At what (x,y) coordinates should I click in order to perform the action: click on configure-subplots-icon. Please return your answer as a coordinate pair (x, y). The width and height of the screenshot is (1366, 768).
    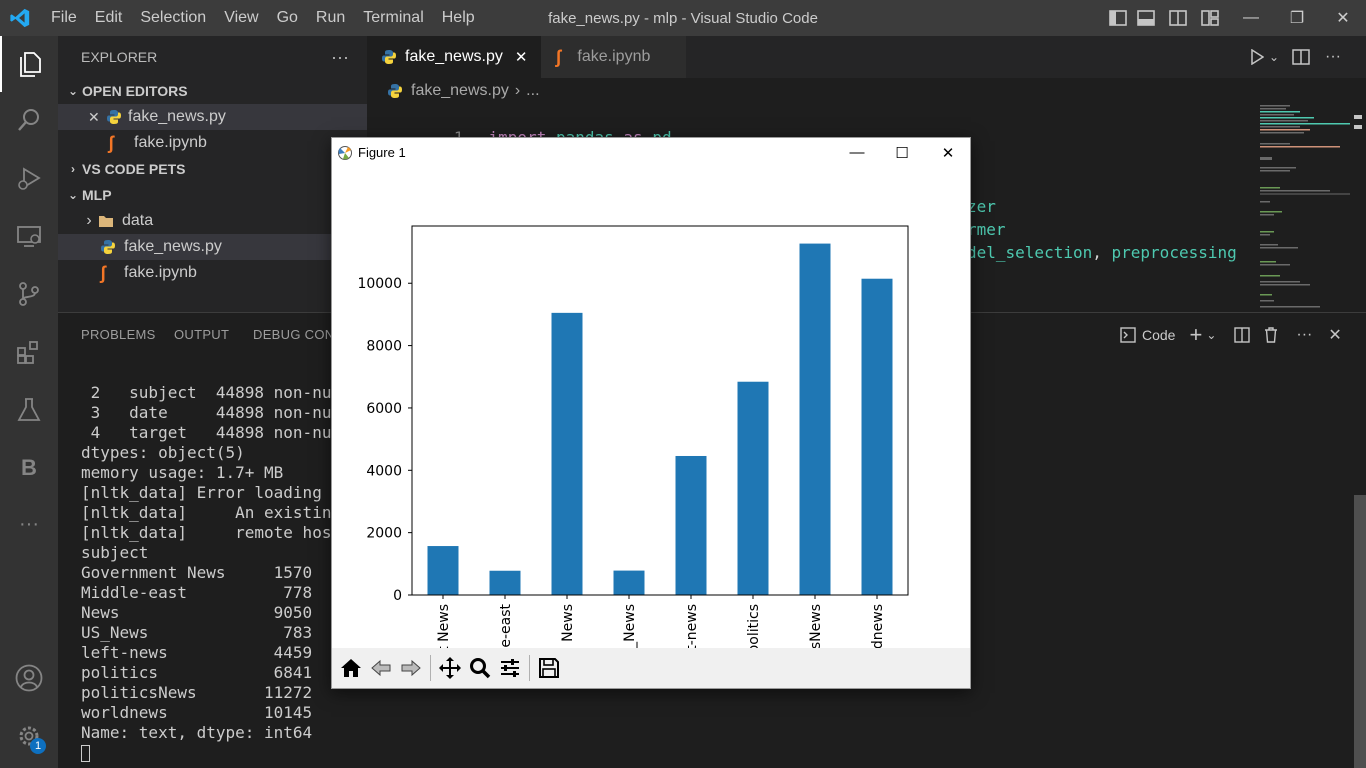
    Looking at the image, I should click on (510, 668).